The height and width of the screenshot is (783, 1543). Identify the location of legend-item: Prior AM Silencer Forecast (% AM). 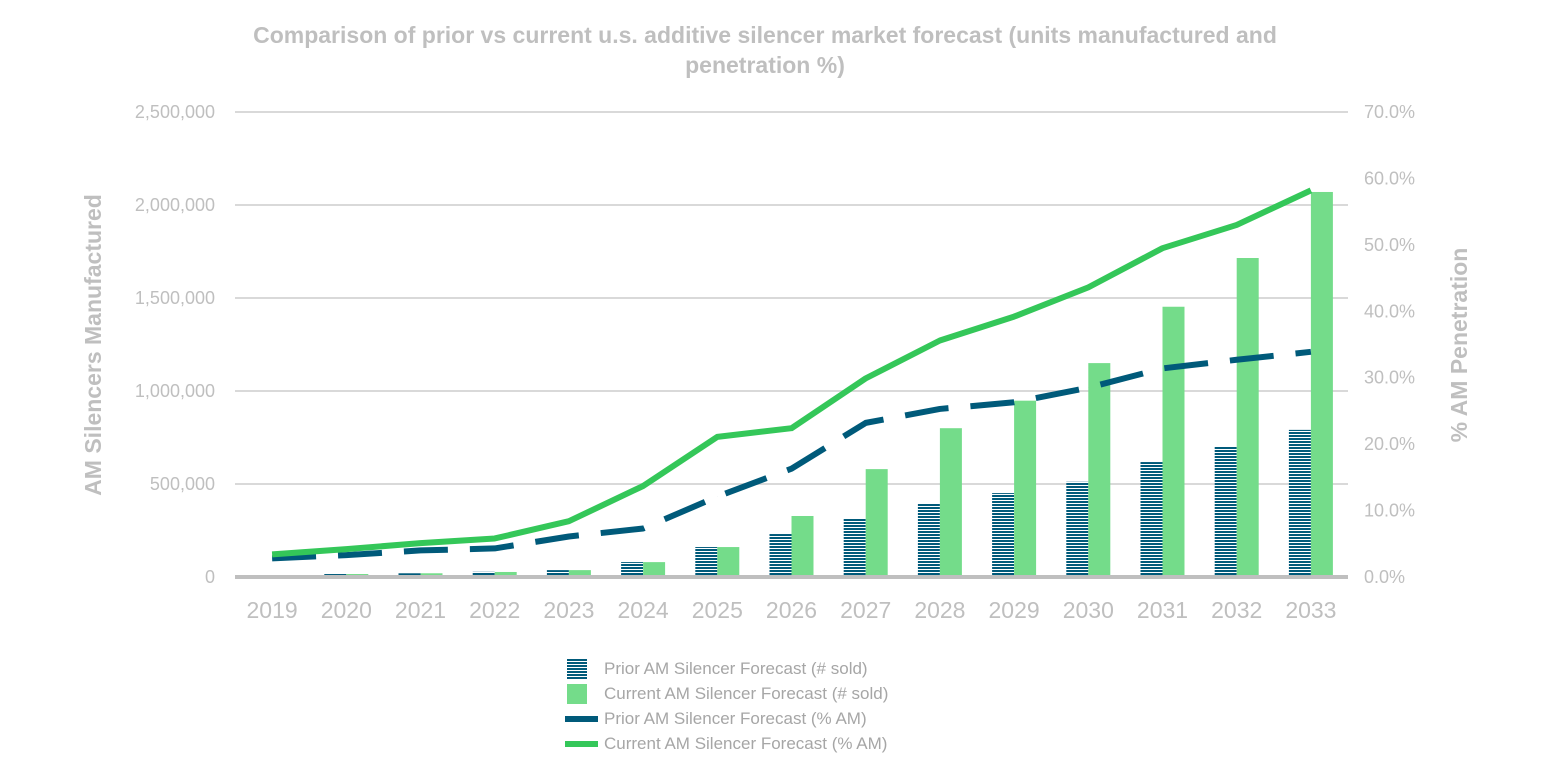
(726, 718).